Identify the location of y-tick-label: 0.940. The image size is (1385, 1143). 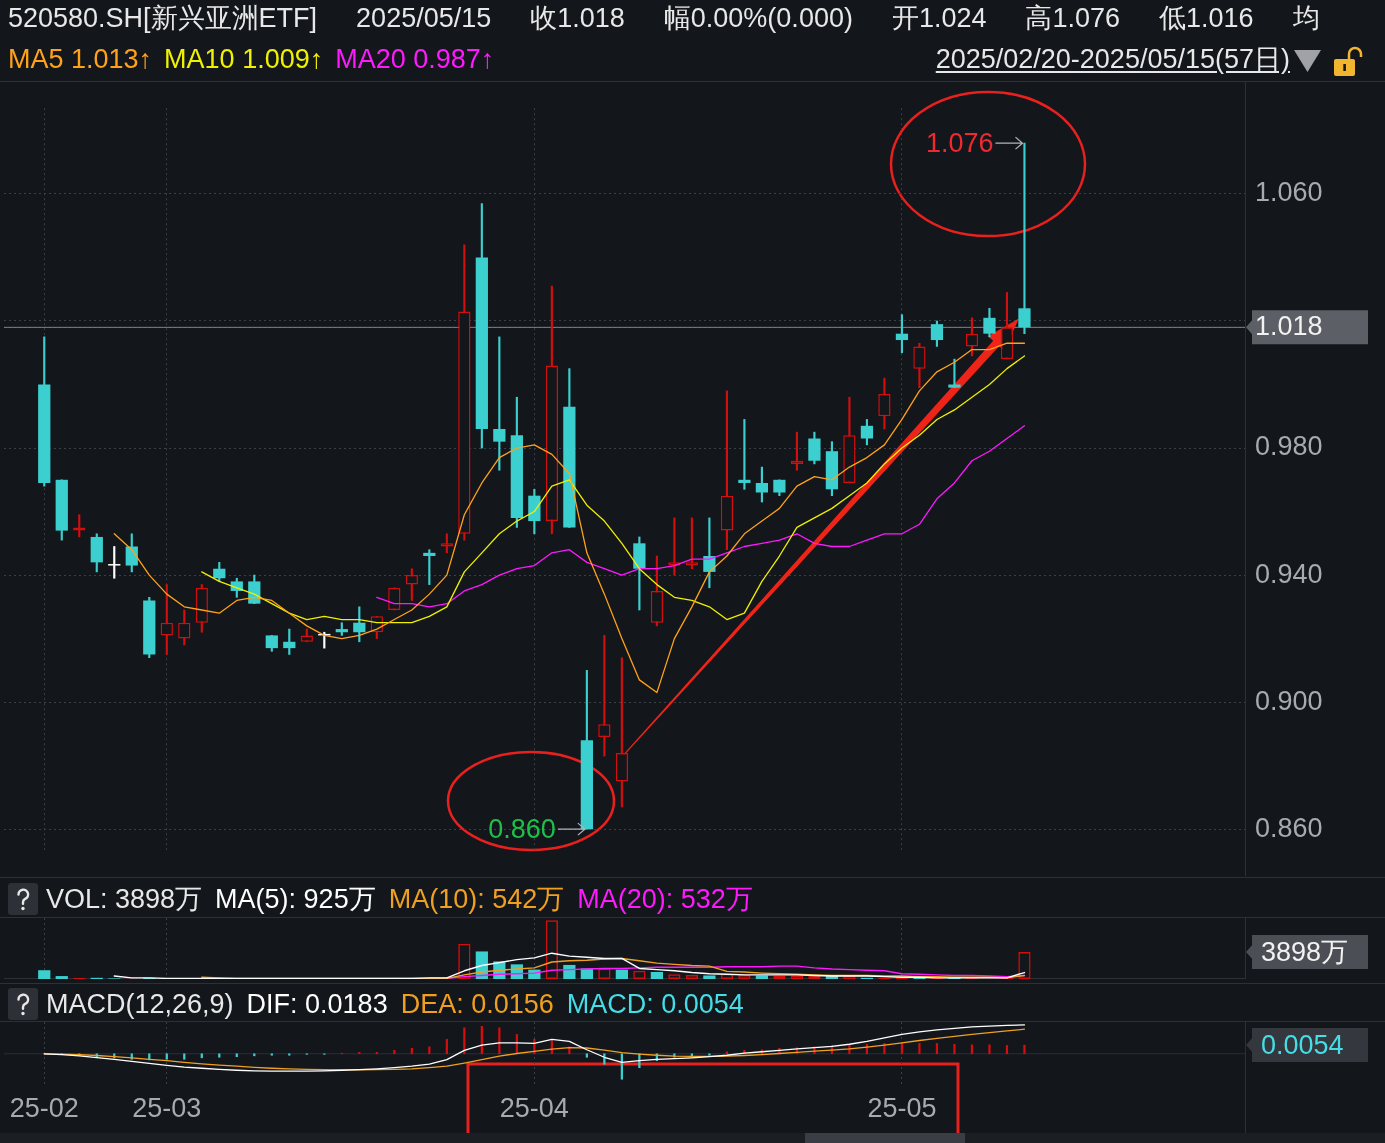
(1289, 573).